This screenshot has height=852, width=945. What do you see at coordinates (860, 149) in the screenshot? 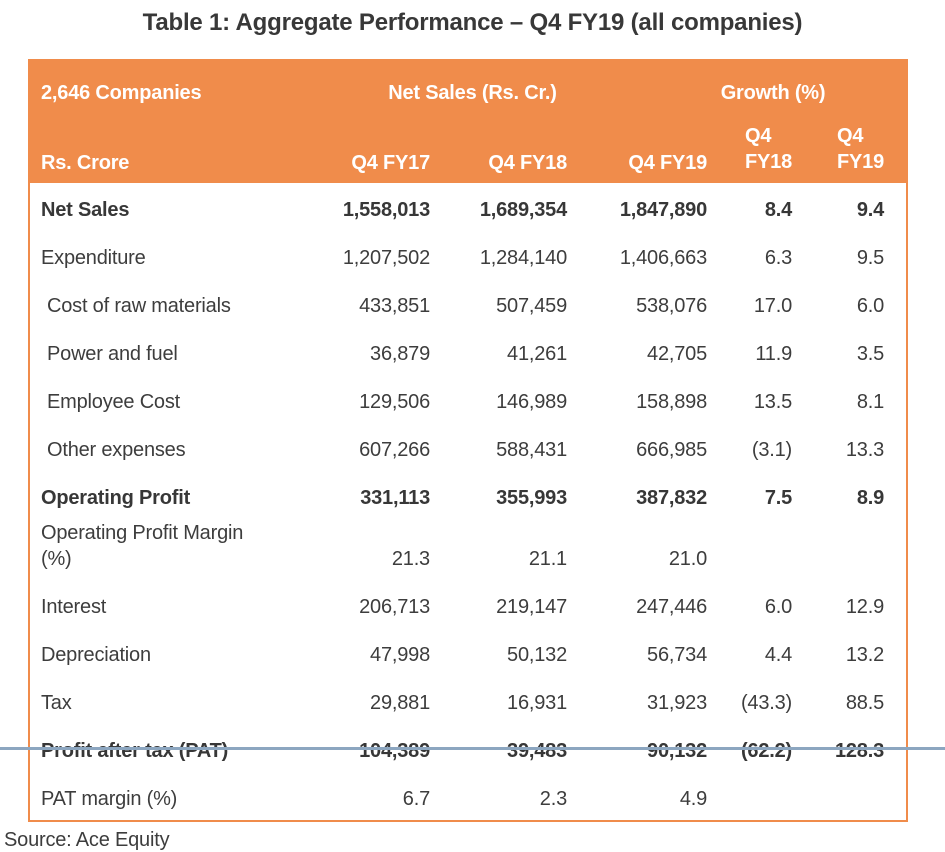
I see `growth-fy19-header-text: Q4 FY19` at bounding box center [860, 149].